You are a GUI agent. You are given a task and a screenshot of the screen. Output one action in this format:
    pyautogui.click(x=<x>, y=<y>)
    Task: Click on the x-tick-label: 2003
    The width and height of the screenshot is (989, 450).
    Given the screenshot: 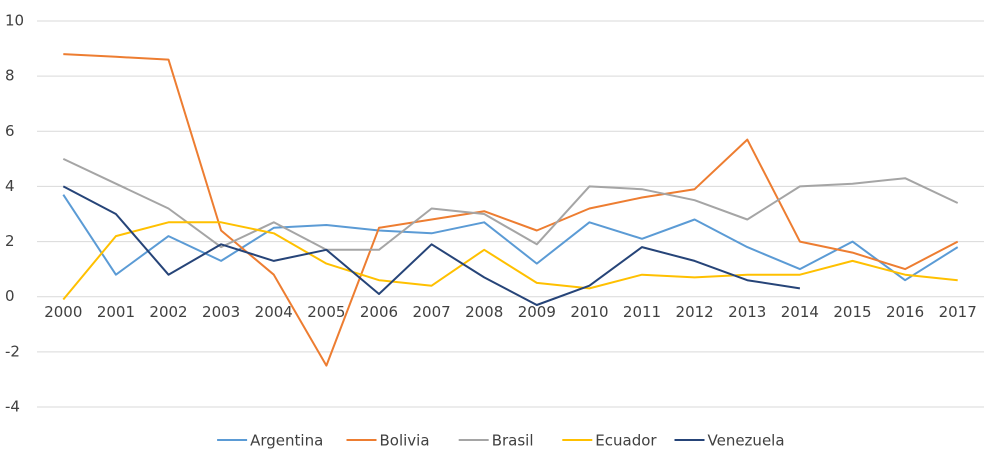 What is the action you would take?
    pyautogui.click(x=221, y=312)
    